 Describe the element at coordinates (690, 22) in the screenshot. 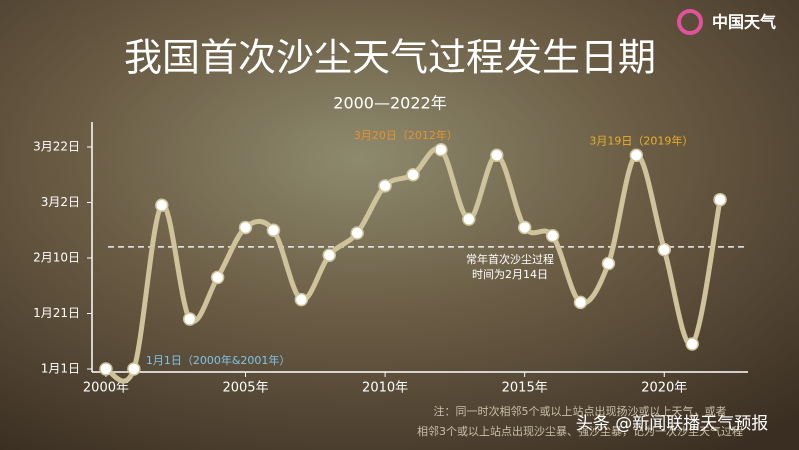

I see `logo-icon` at that location.